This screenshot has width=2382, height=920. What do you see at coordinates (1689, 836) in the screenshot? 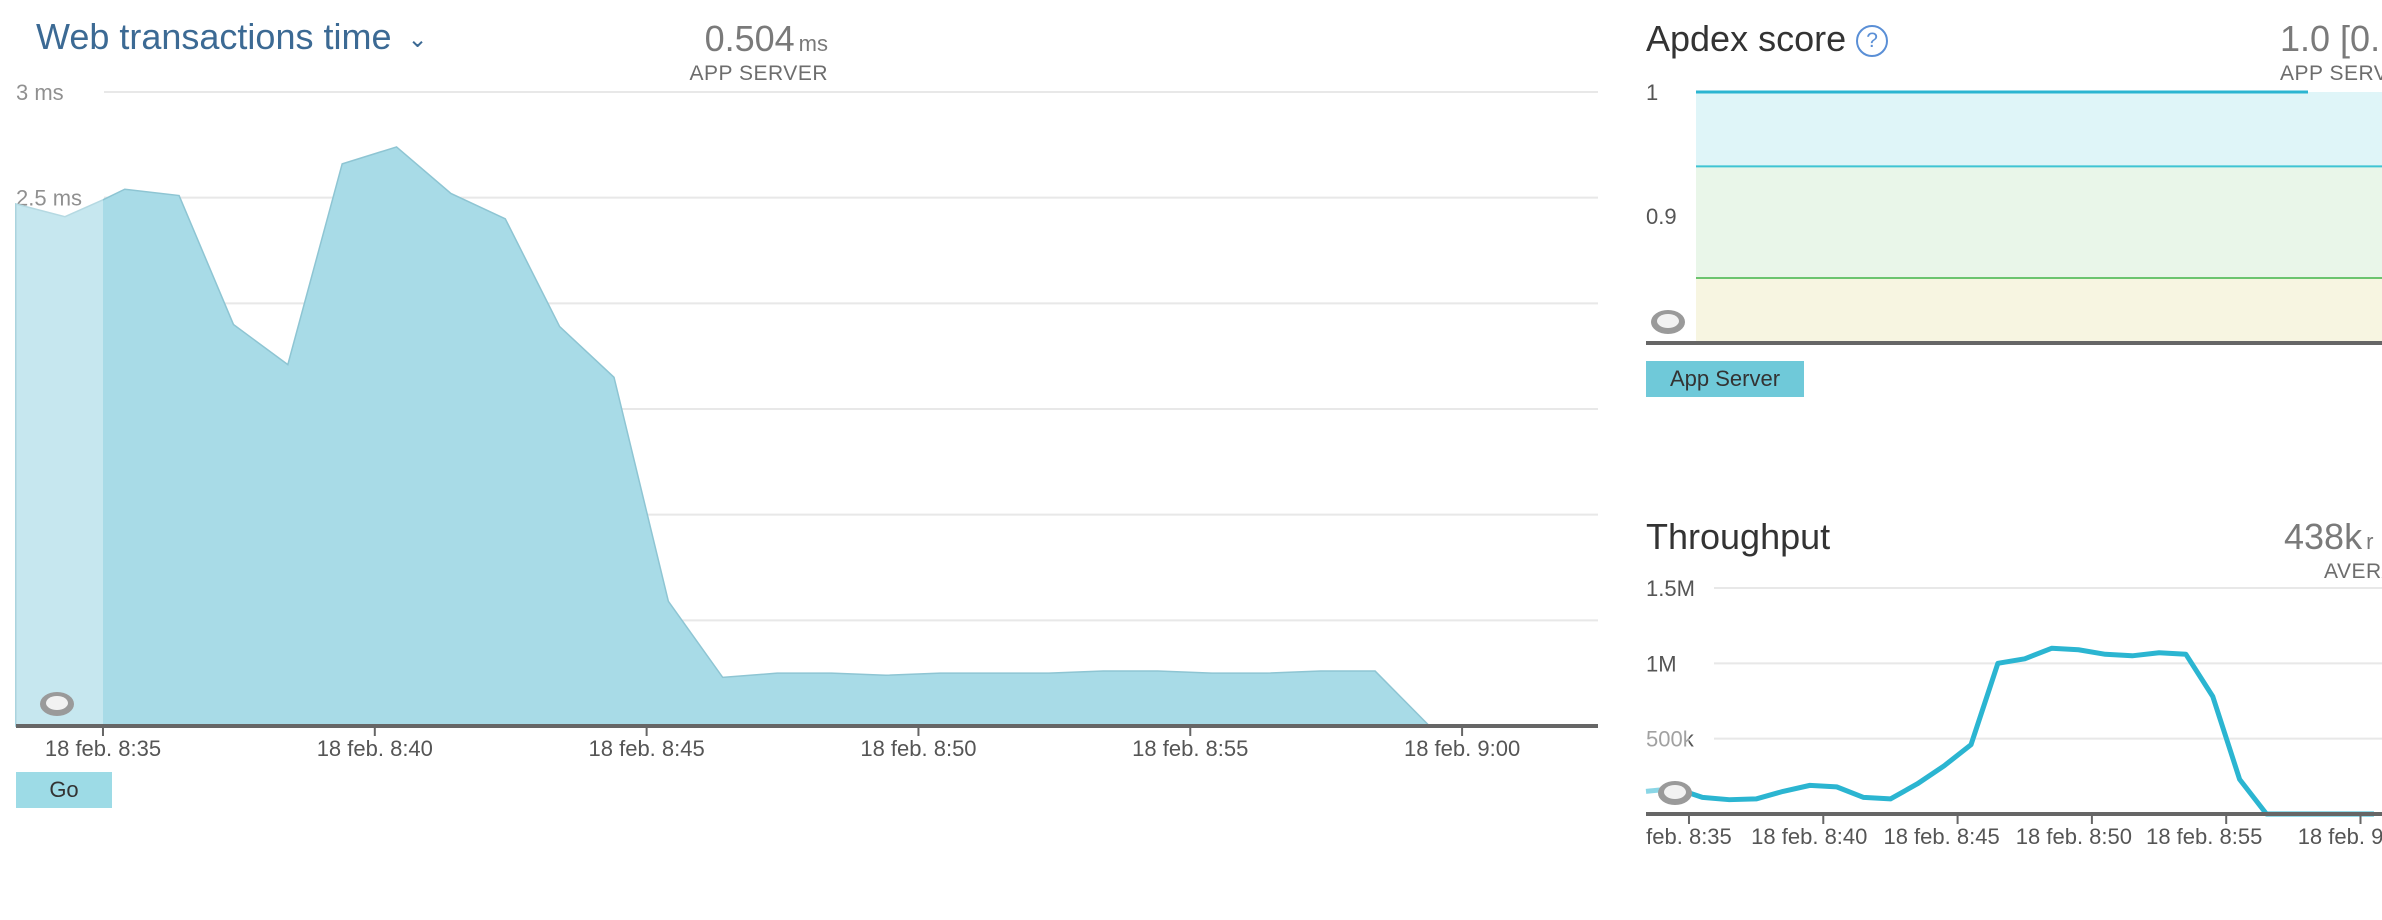
I see `x-tick-label: feb. 8:35` at bounding box center [1689, 836].